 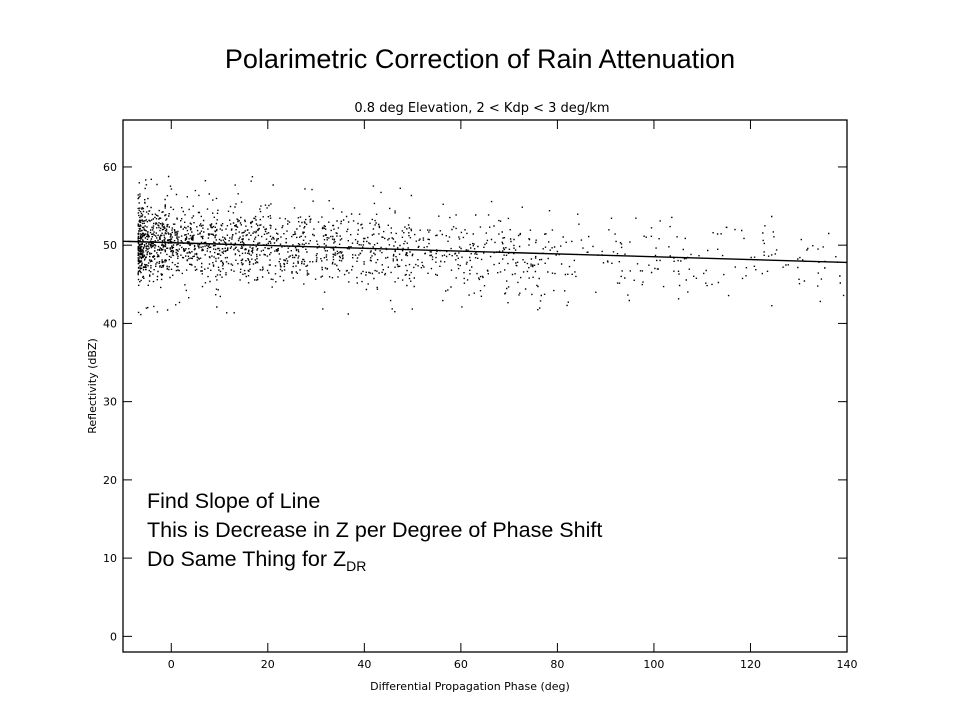 What do you see at coordinates (110, 402) in the screenshot?
I see `y-tick-label: 30` at bounding box center [110, 402].